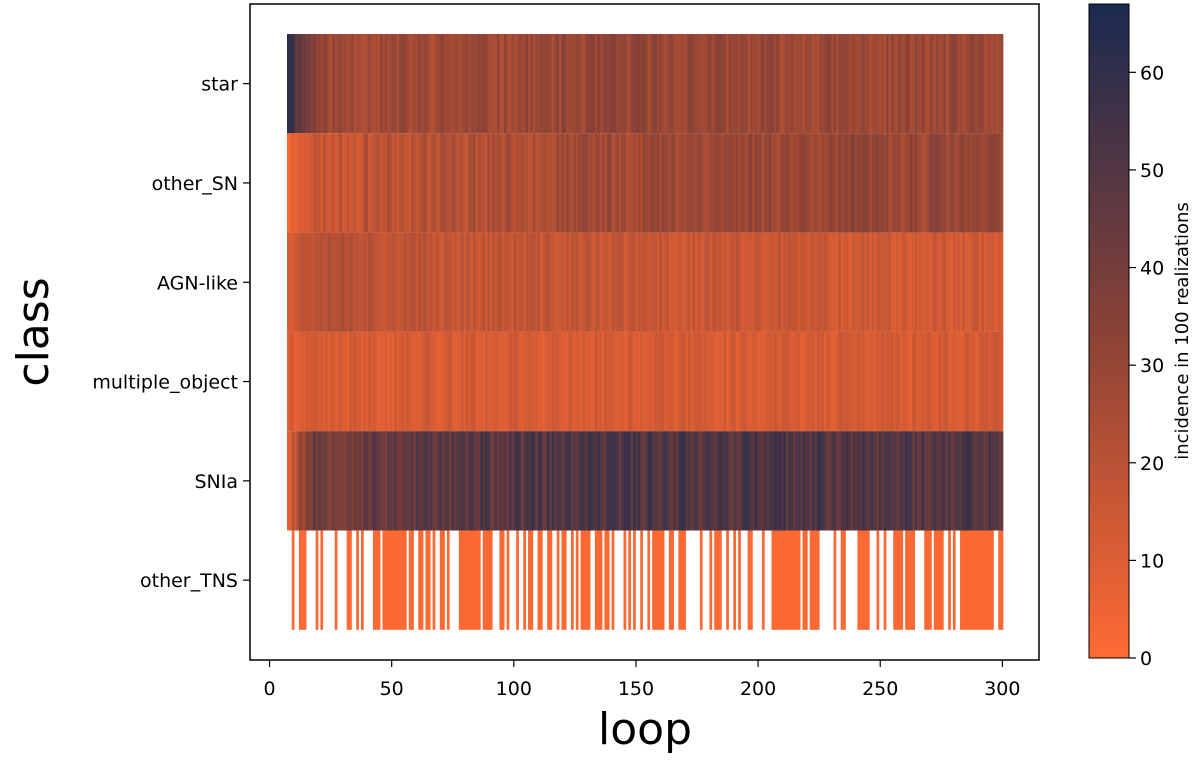  I want to click on x-tick-label: 50, so click(392, 689).